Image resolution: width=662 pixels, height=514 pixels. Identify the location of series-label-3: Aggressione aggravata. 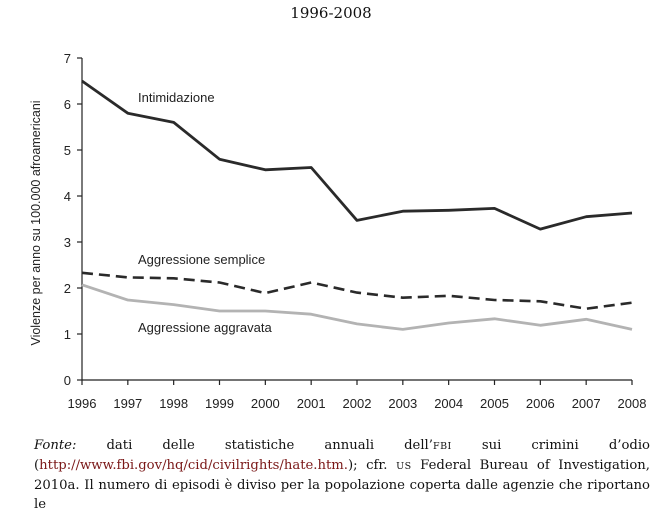
(205, 327).